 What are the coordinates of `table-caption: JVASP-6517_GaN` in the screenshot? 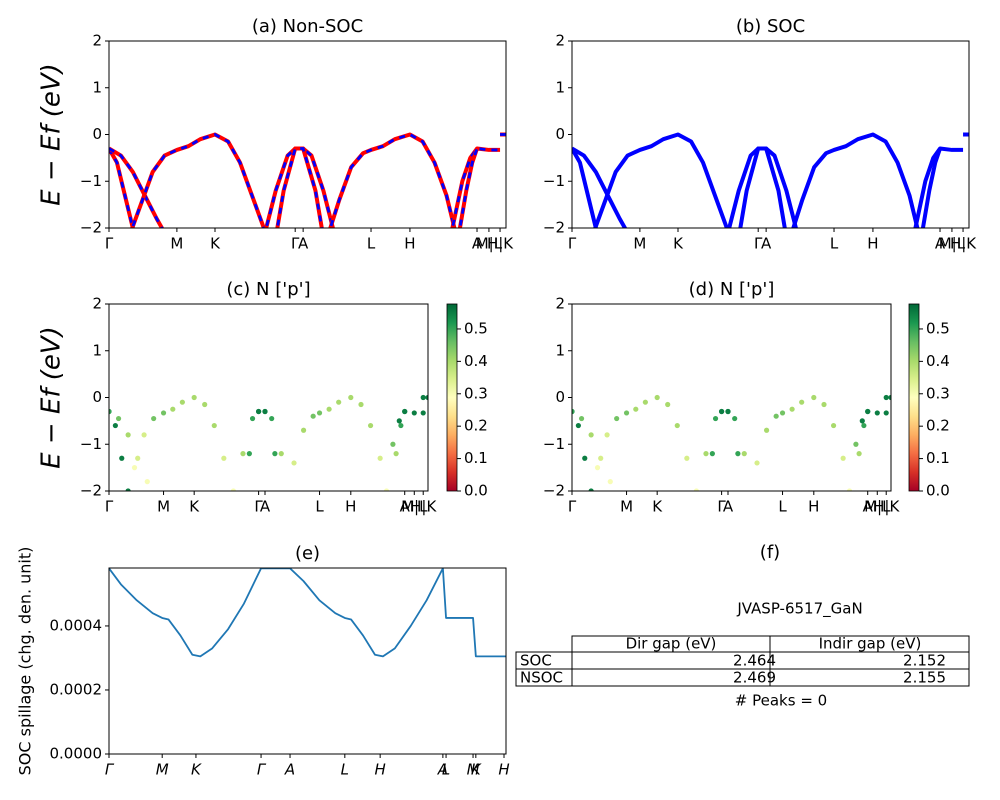 It's located at (799, 609).